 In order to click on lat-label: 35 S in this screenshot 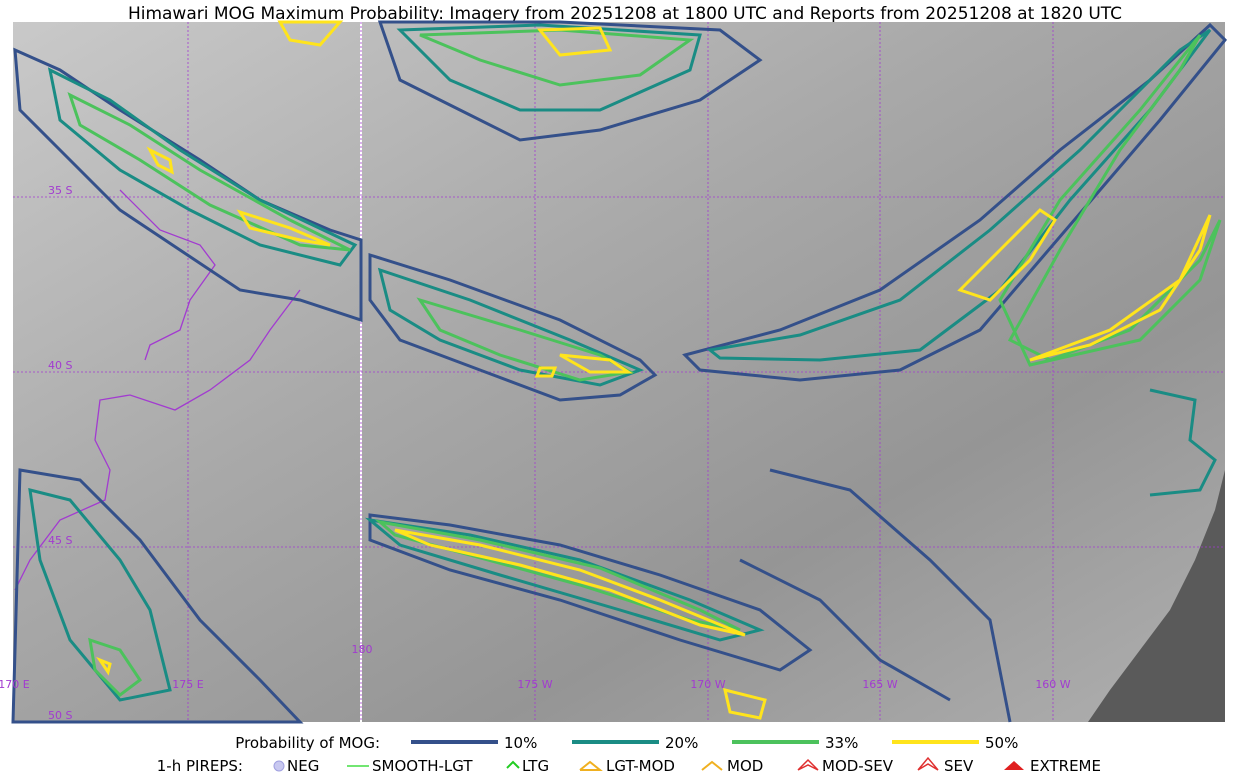, I will do `click(60, 190)`.